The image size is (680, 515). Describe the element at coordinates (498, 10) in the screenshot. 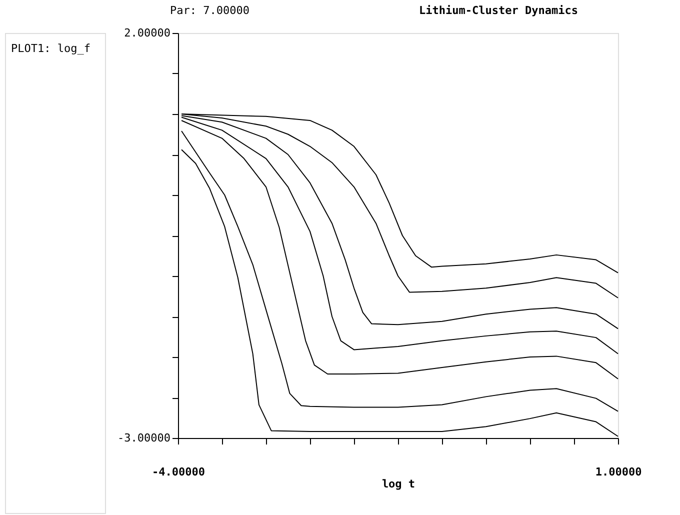

I see `chart-title: Lithium-Cluster Dynamics` at that location.